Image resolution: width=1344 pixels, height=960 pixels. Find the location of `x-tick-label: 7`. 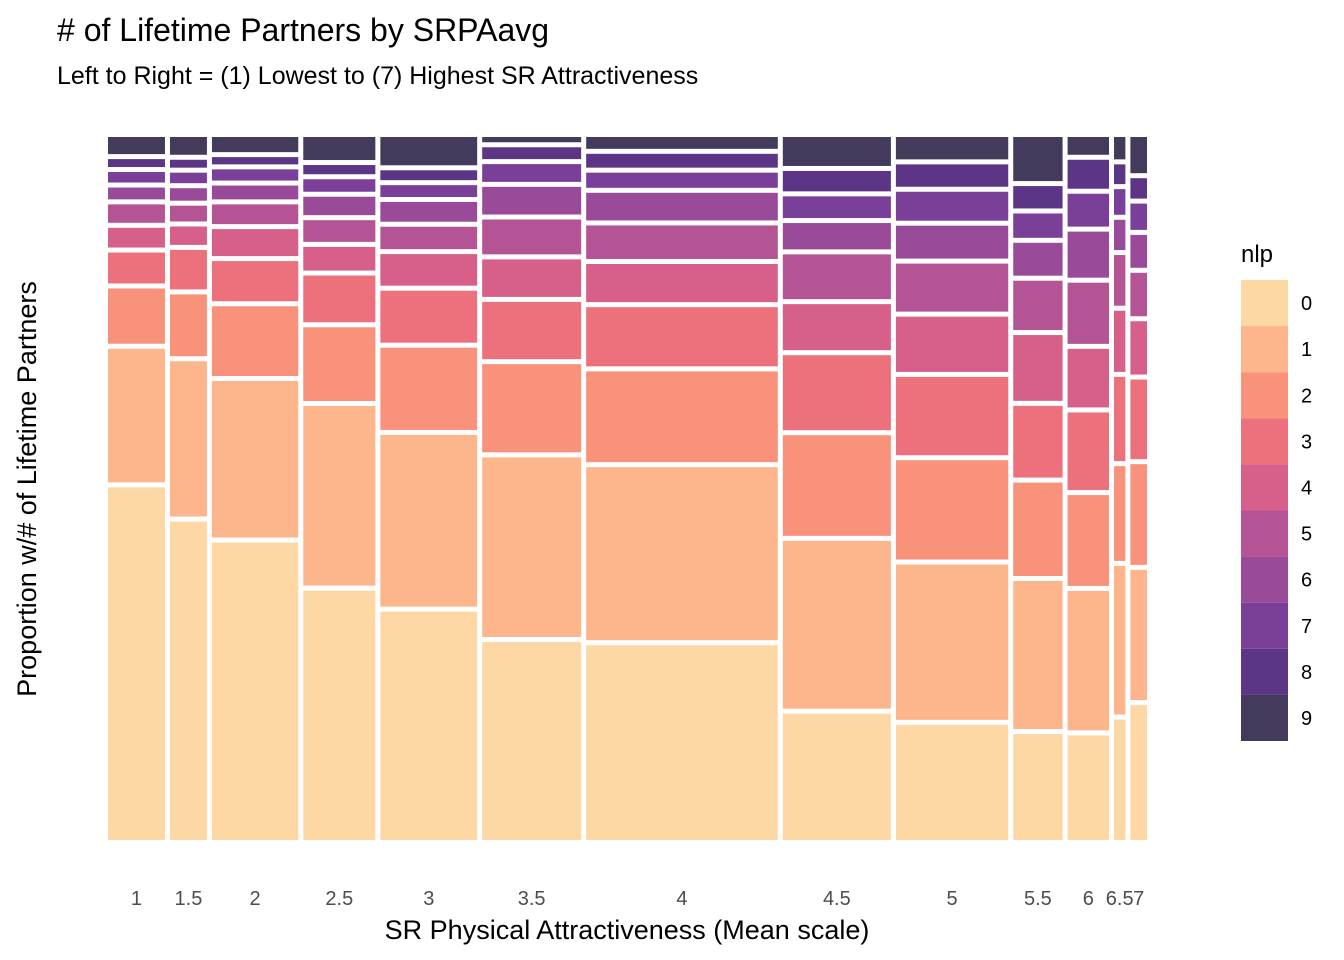

x-tick-label: 7 is located at coordinates (1138, 899).